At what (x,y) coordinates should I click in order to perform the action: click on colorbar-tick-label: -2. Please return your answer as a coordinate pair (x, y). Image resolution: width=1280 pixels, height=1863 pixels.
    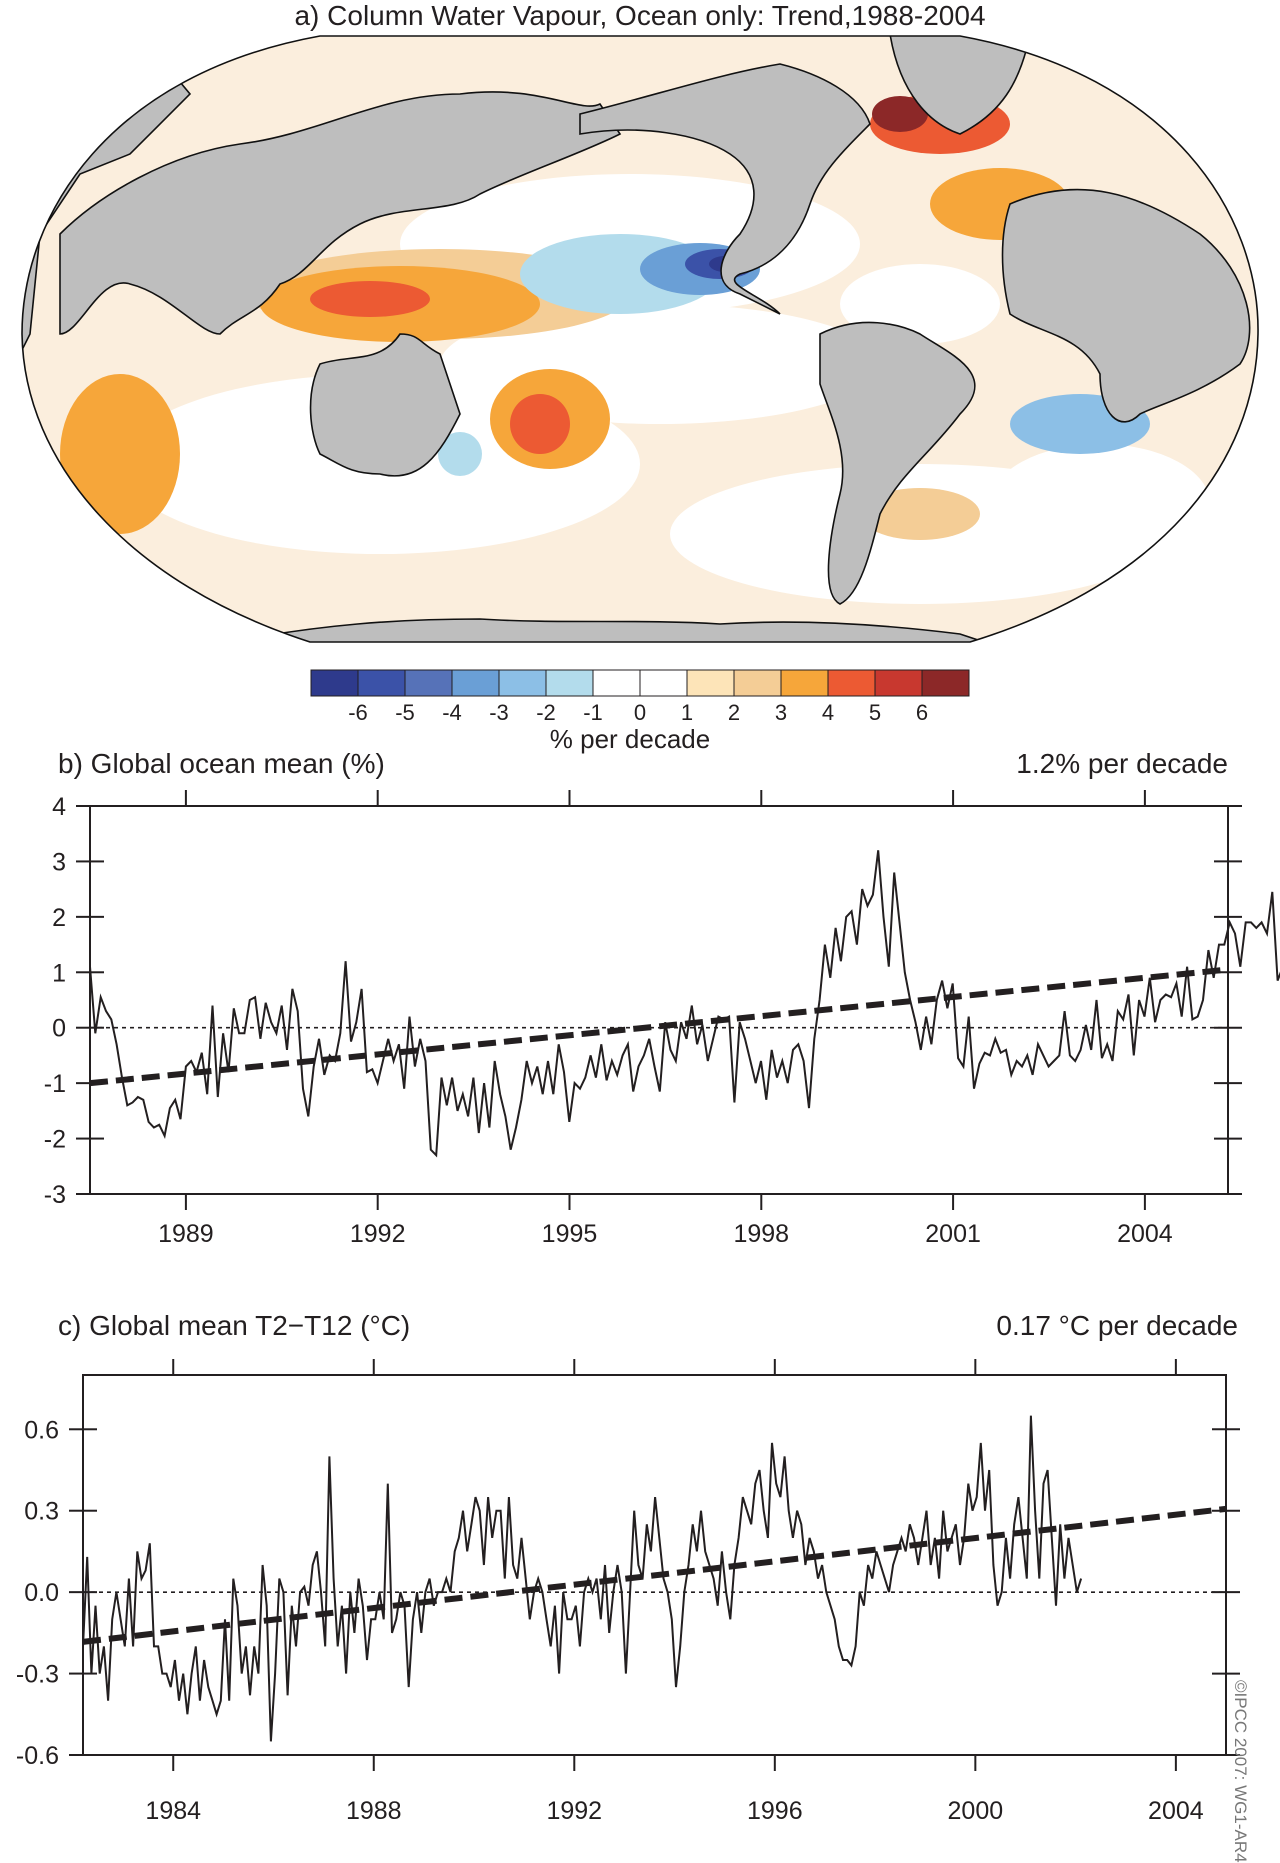
    Looking at the image, I should click on (546, 712).